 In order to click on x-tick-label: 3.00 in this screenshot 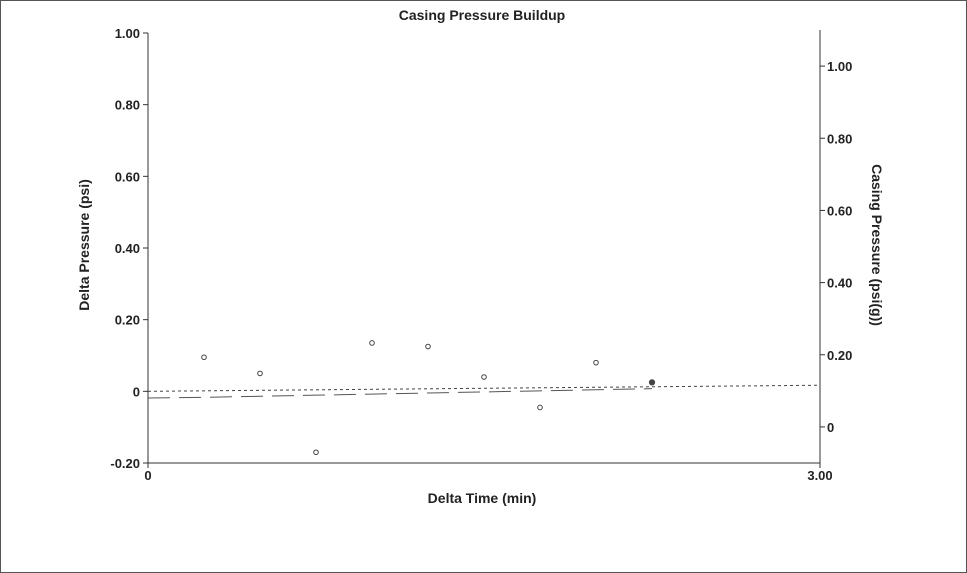, I will do `click(819, 475)`.